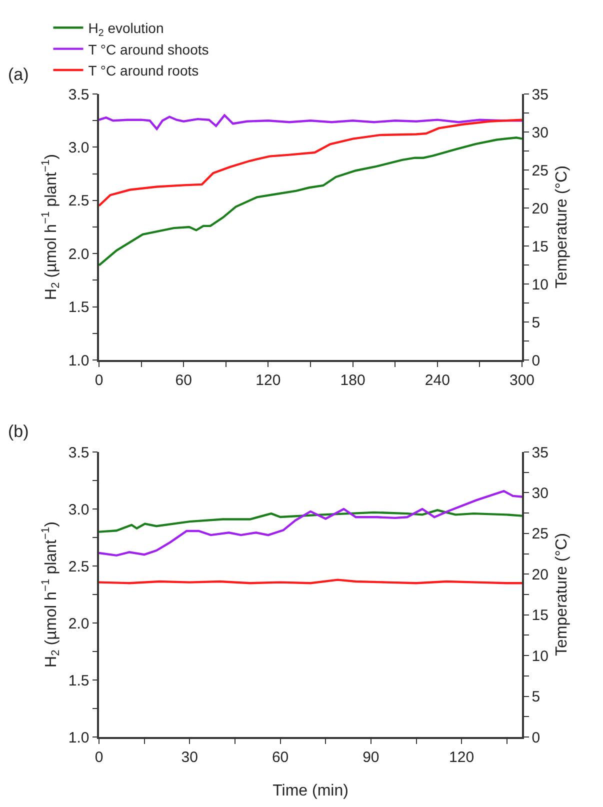 The image size is (603, 807). I want to click on x-tick-label: 300, so click(522, 380).